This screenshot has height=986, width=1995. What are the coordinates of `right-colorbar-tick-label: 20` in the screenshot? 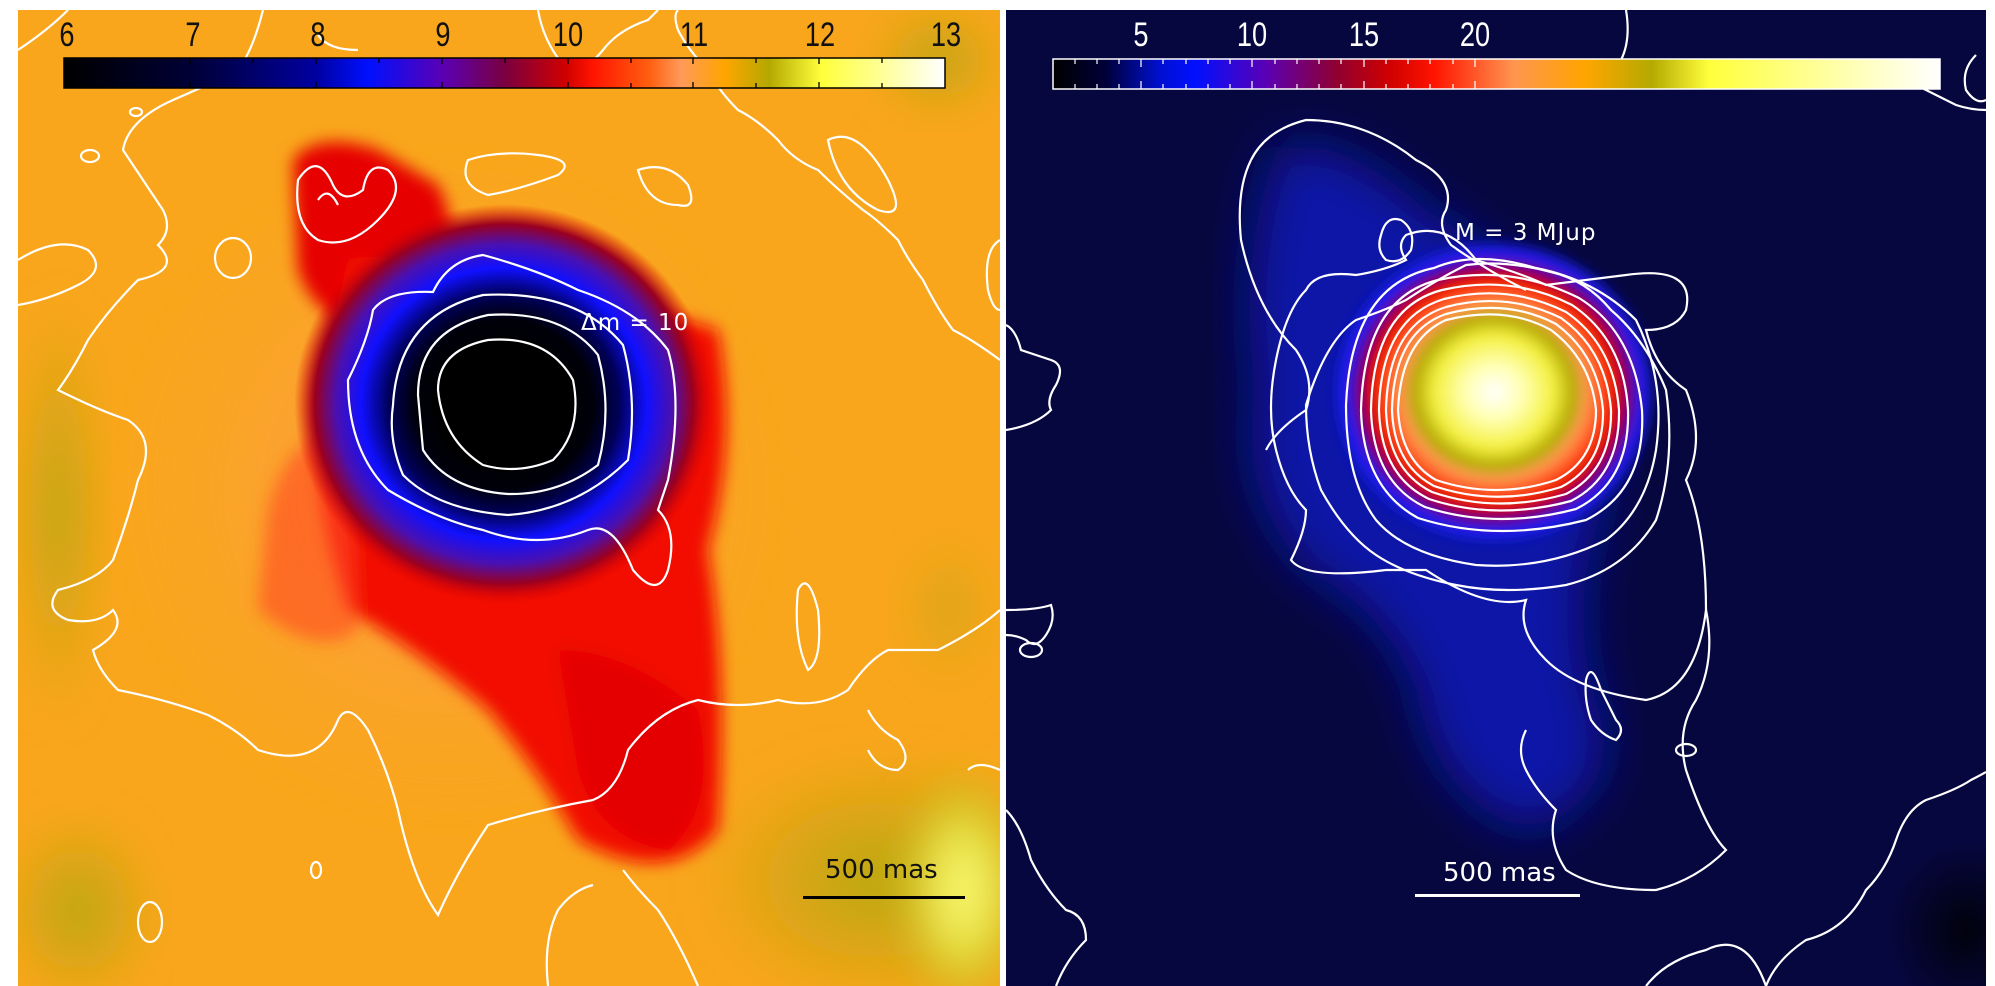 It's located at (1475, 35).